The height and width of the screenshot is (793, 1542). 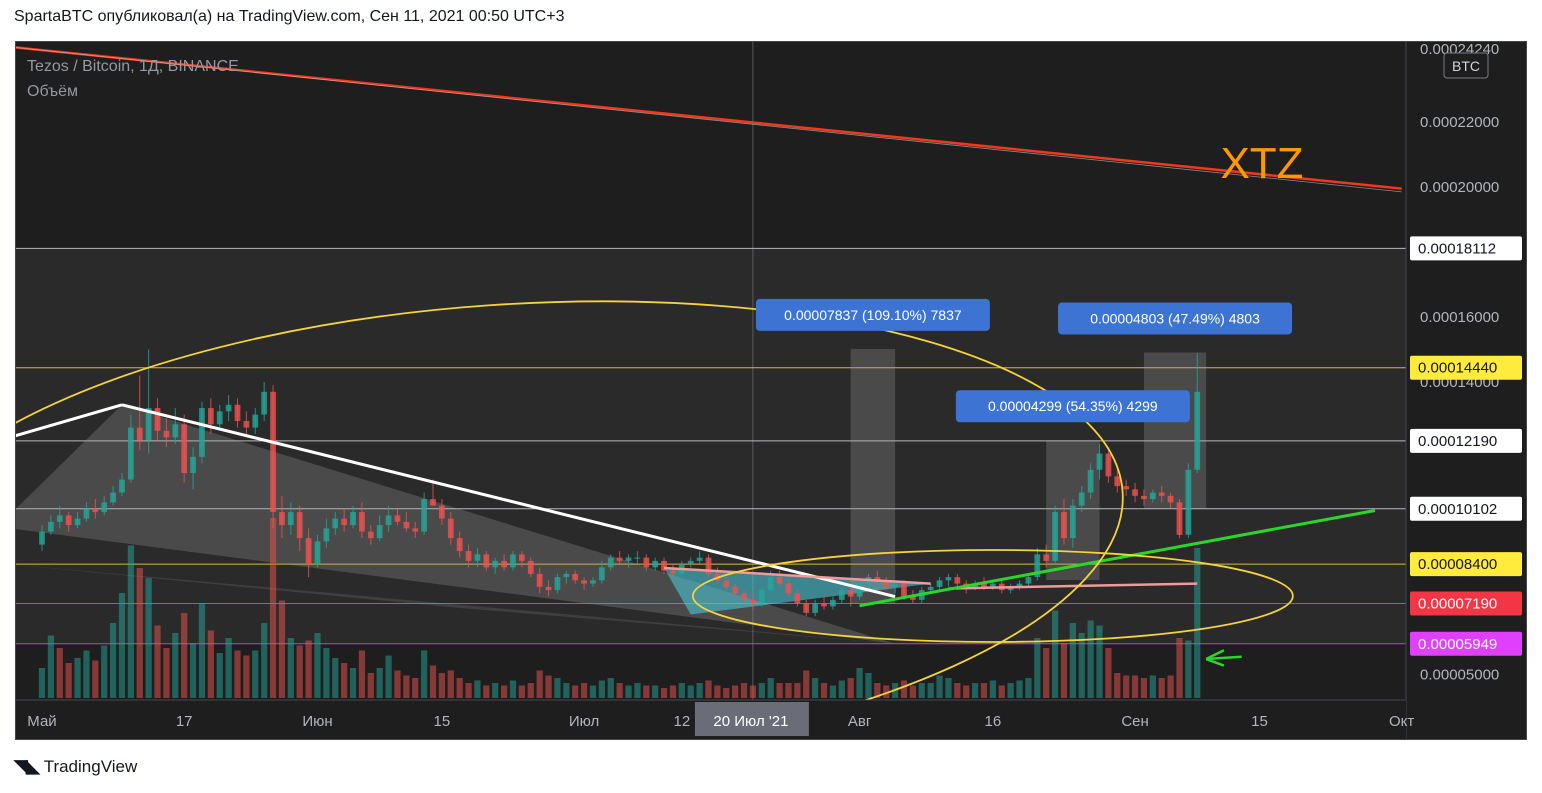 What do you see at coordinates (1457, 603) in the screenshot?
I see `price-level-badge-text: 0.00007190` at bounding box center [1457, 603].